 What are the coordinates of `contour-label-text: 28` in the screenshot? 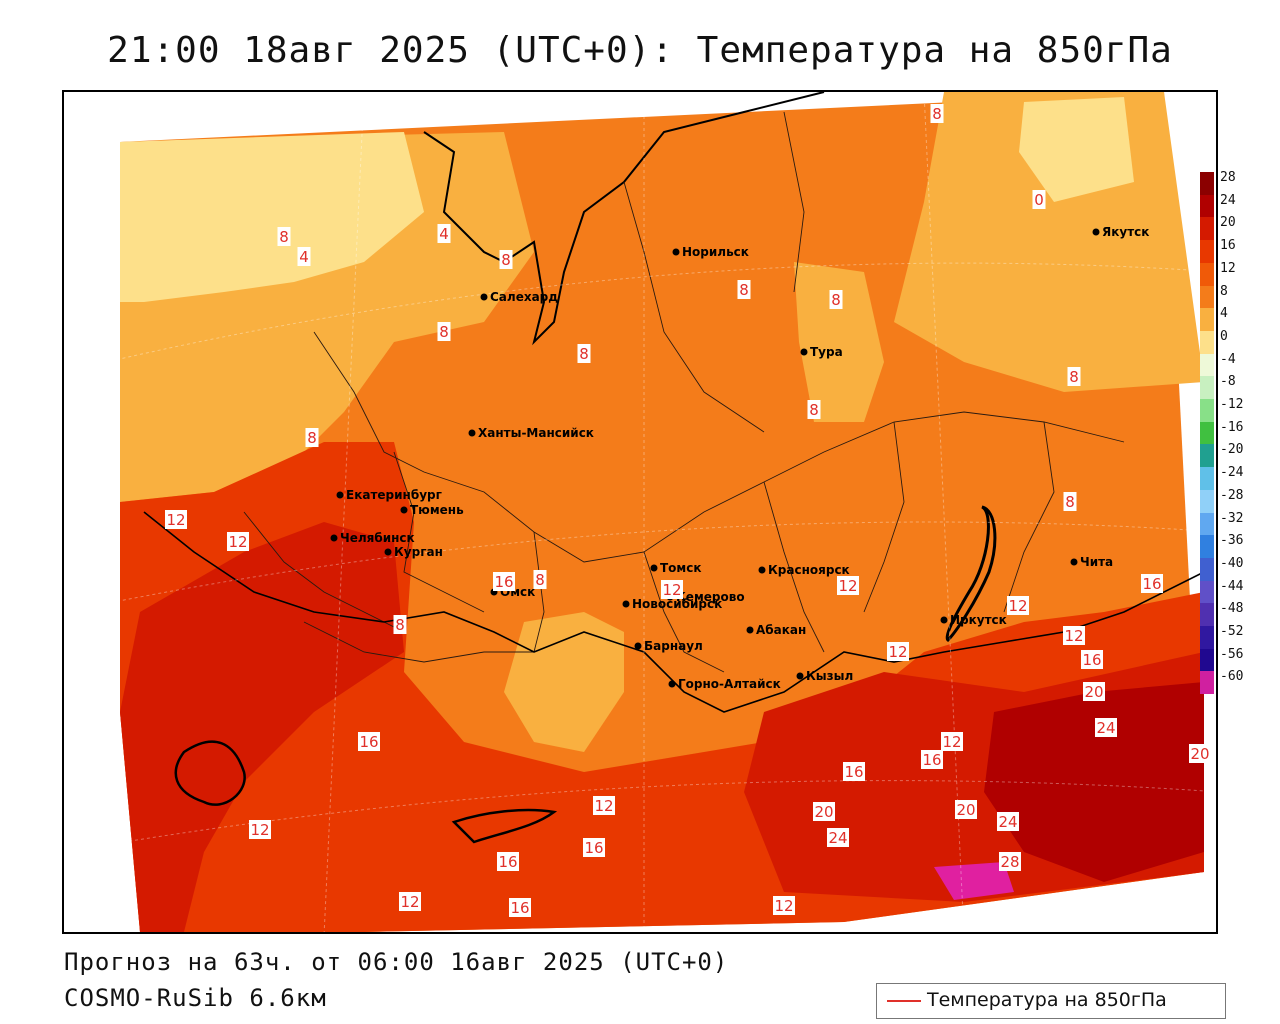 It's located at (1009, 862).